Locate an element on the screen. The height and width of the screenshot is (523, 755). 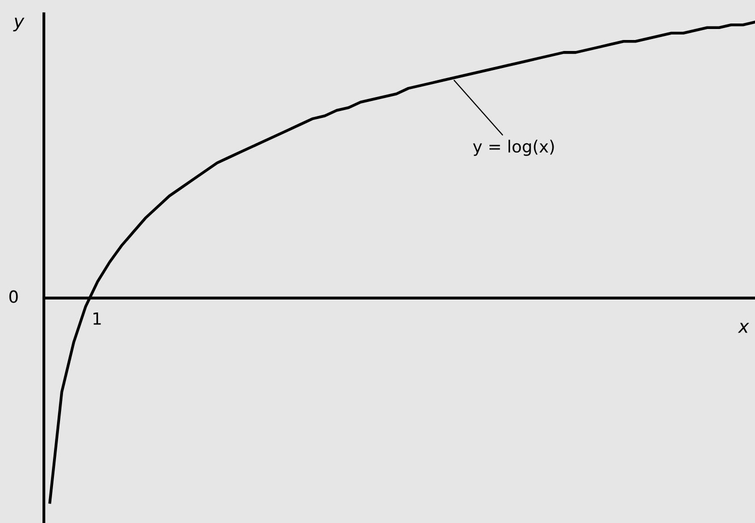
y-axis-title: y is located at coordinates (18, 25).